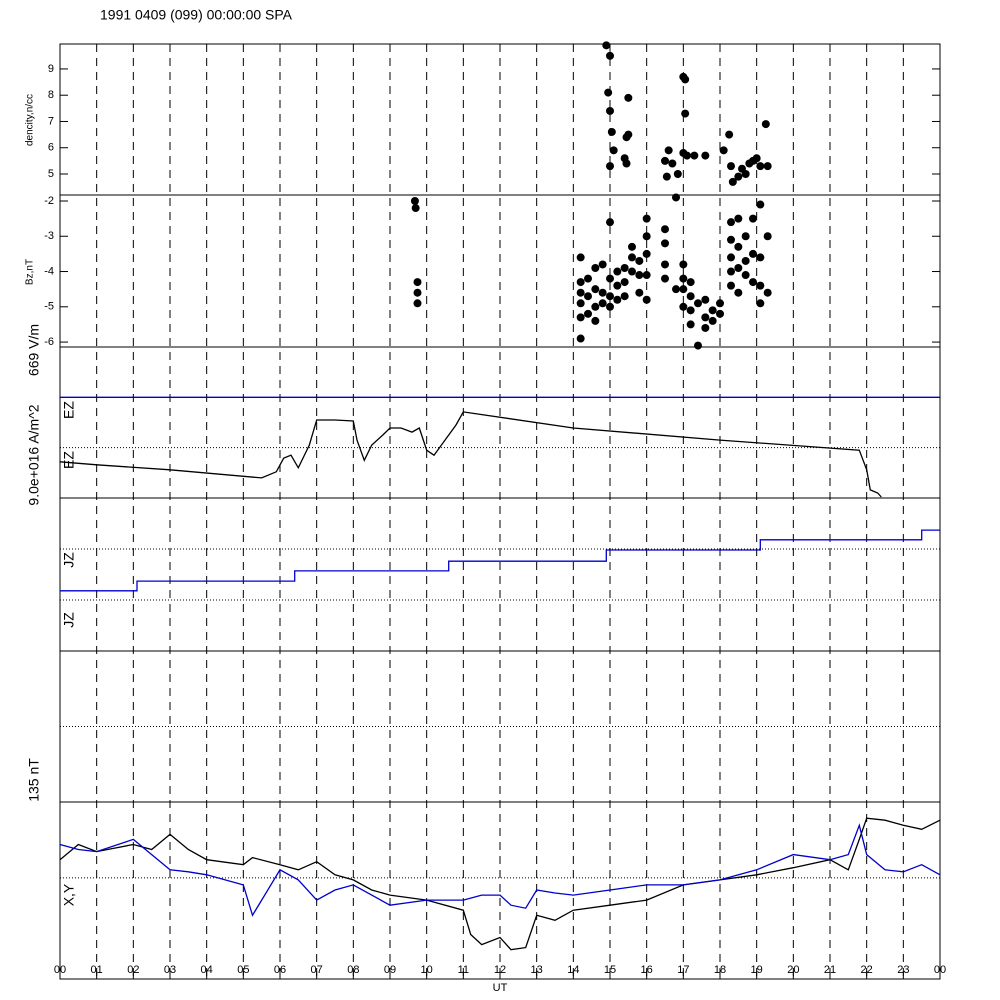 Image resolution: width=1000 pixels, height=1000 pixels. I want to click on y-axis-label: dencity,n/cc, so click(30, 120).